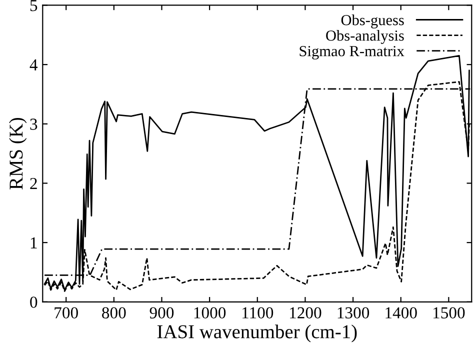 The width and height of the screenshot is (474, 349). Describe the element at coordinates (34, 302) in the screenshot. I see `y-tick-label: 0` at that location.